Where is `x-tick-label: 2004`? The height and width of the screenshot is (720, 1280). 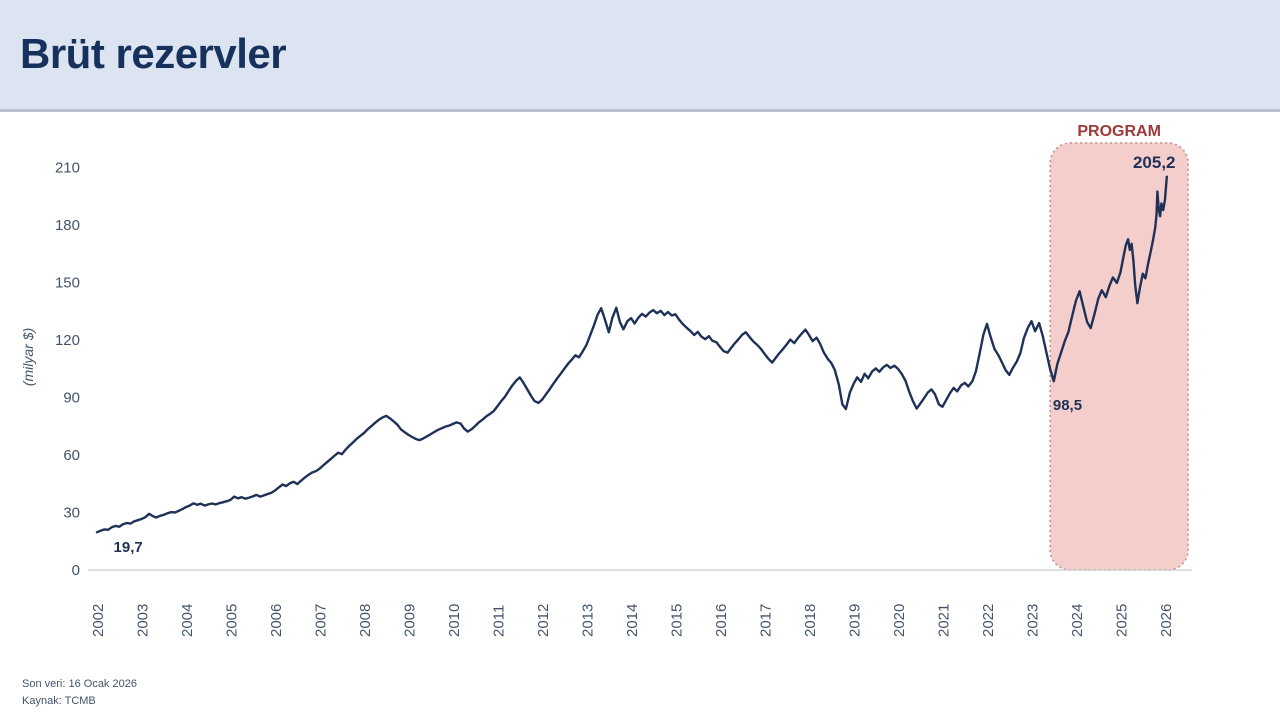 x-tick-label: 2004 is located at coordinates (187, 620).